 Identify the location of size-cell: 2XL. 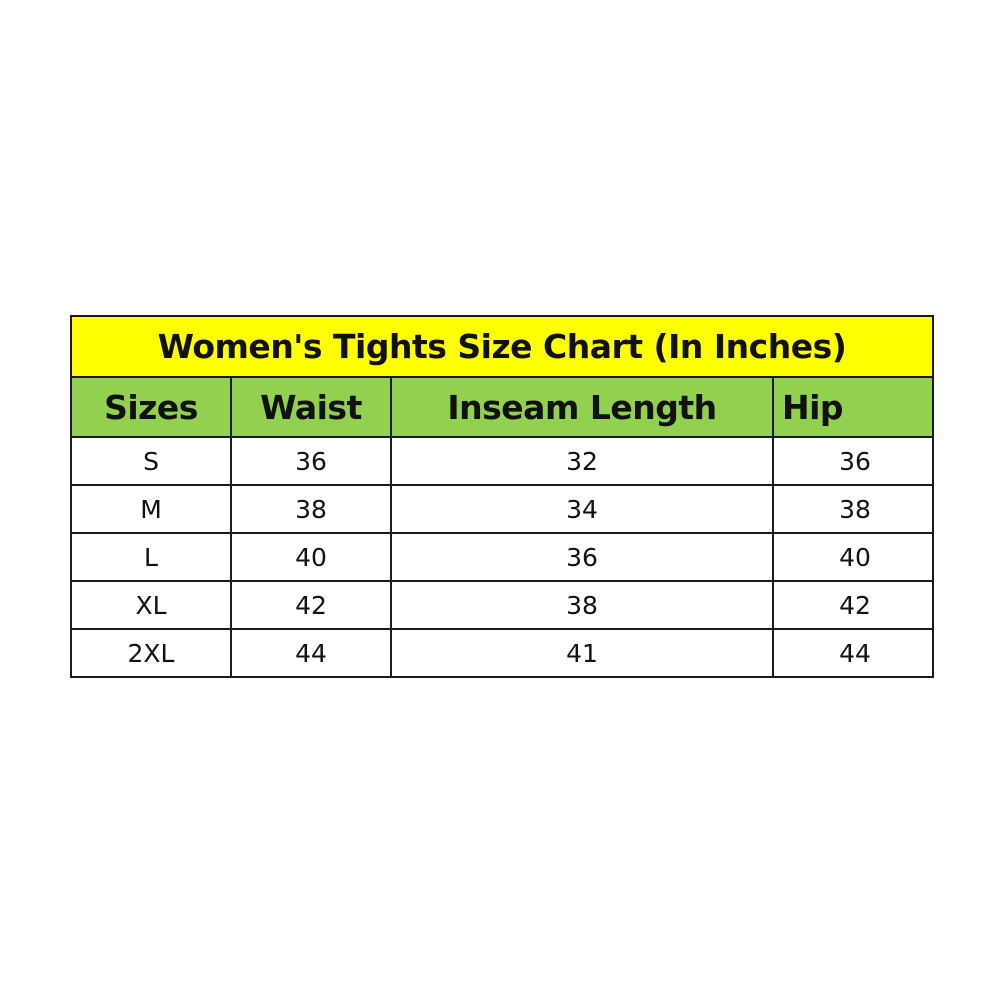
(151, 653).